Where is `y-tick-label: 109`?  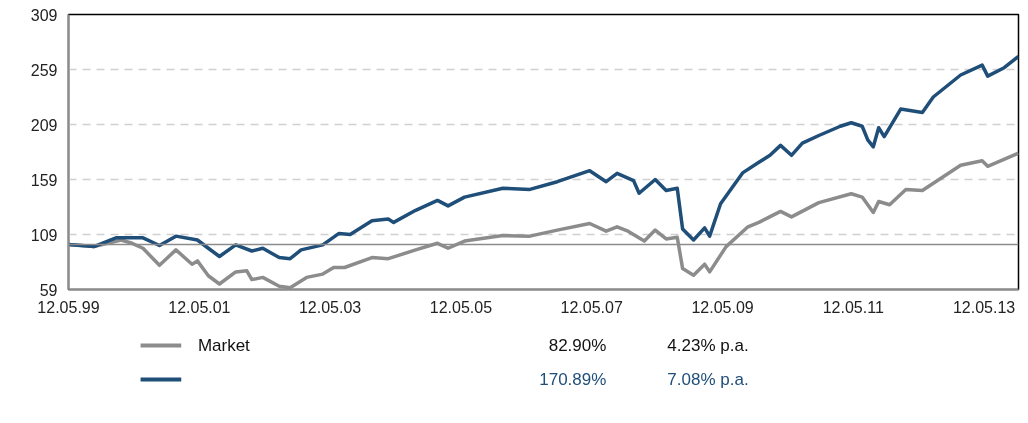
y-tick-label: 109 is located at coordinates (44, 235).